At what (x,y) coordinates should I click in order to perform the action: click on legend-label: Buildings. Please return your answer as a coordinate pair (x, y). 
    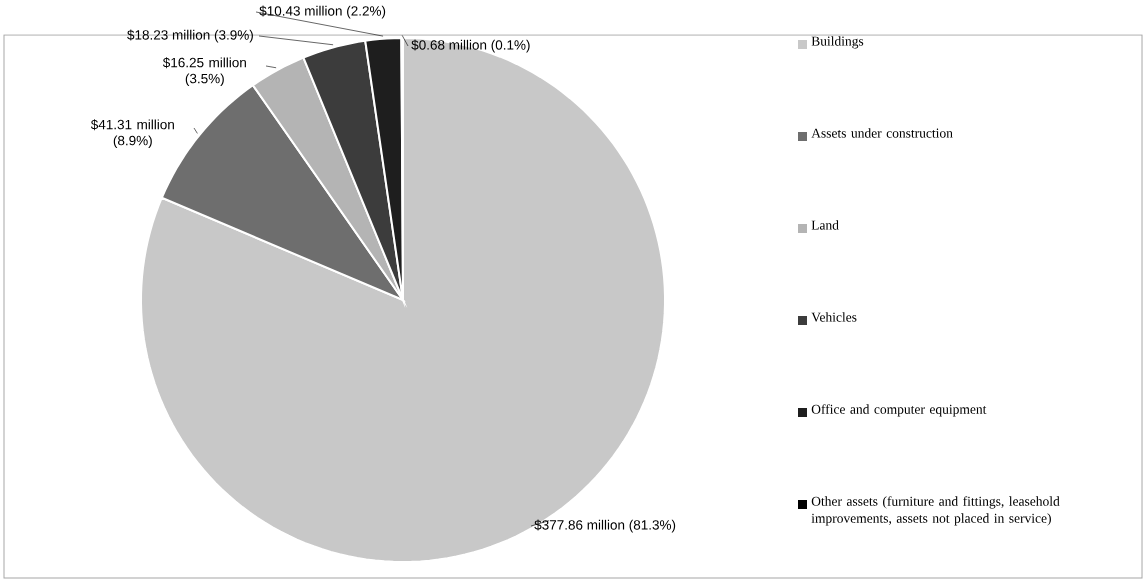
    Looking at the image, I should click on (837, 42).